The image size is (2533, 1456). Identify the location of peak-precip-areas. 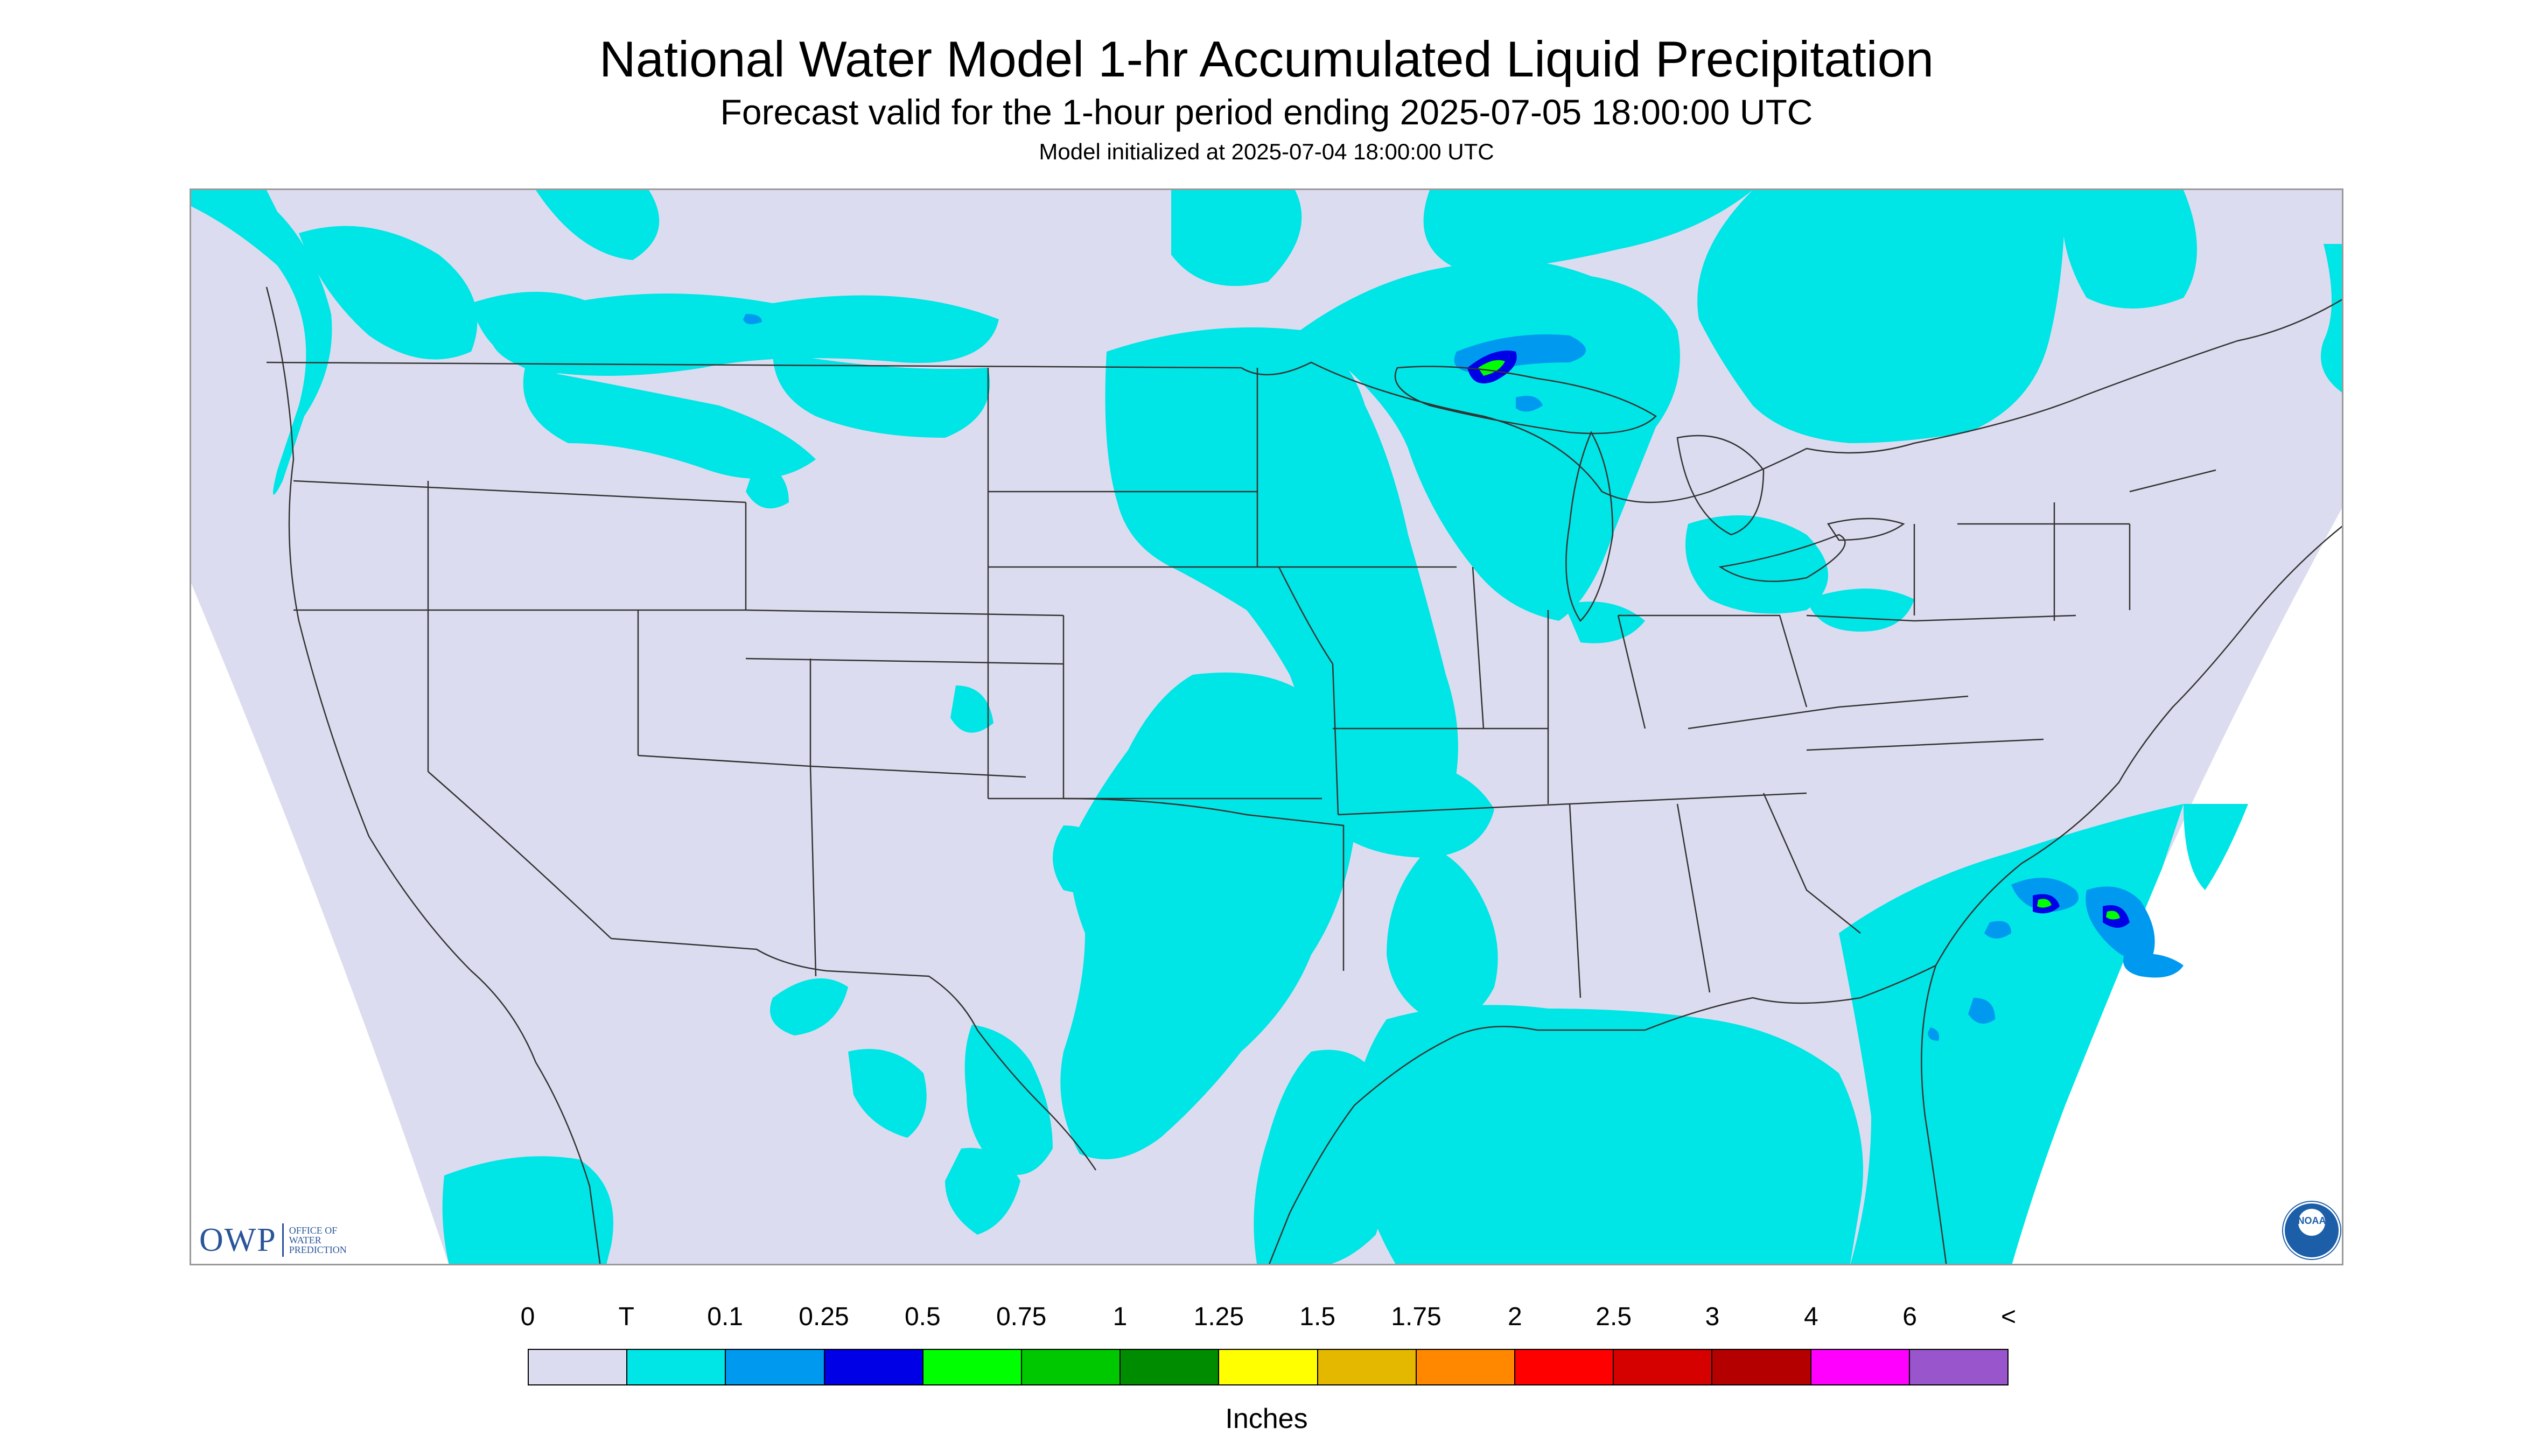
(1799, 640).